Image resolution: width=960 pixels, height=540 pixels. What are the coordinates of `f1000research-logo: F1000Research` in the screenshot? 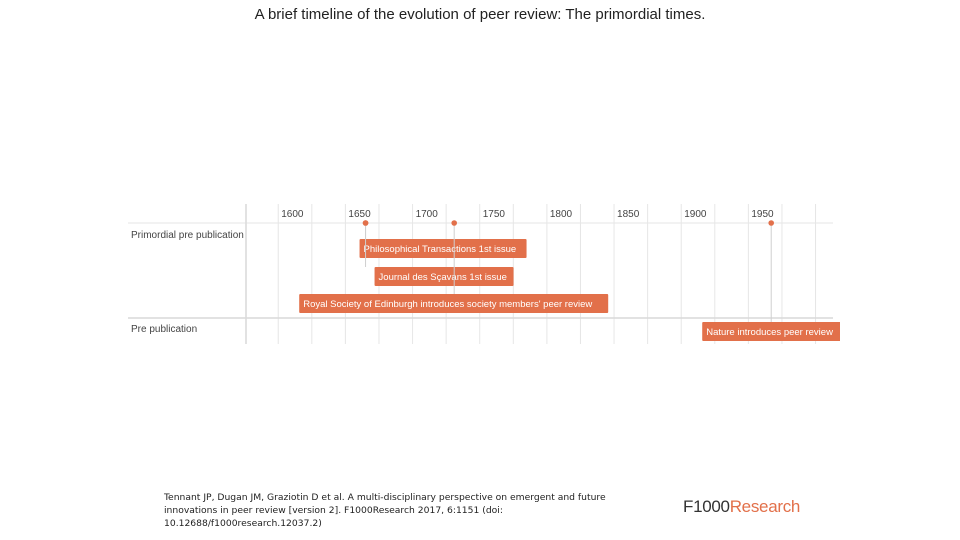 It's located at (741, 507).